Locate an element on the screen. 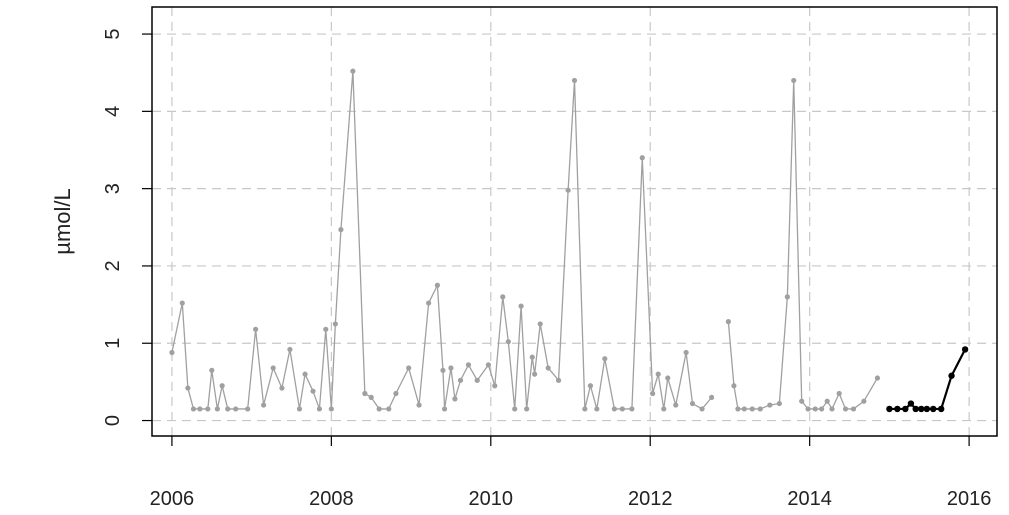 This screenshot has width=1009, height=515. y-axis-label: µmol/L is located at coordinates (62, 221).